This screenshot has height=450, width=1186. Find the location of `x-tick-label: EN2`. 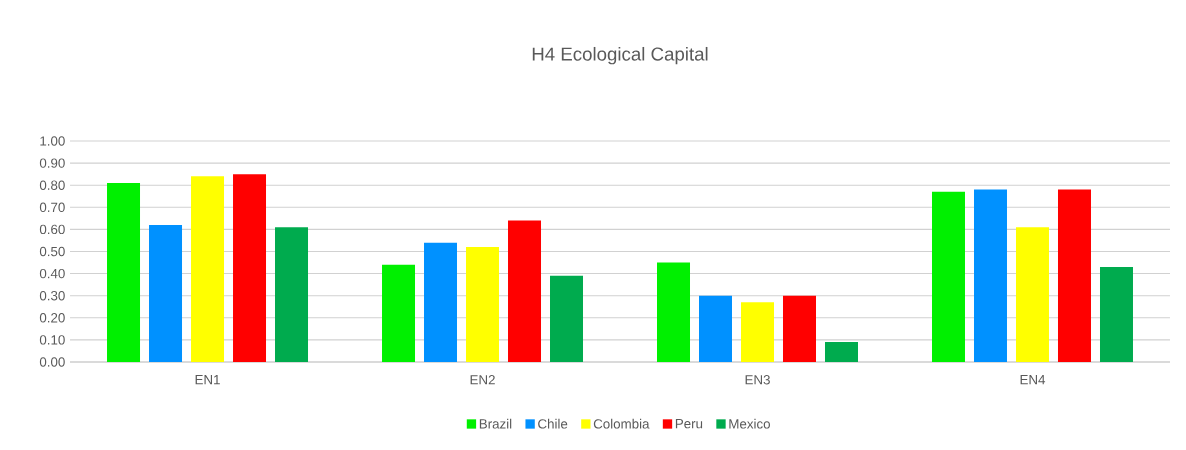

x-tick-label: EN2 is located at coordinates (482, 380).